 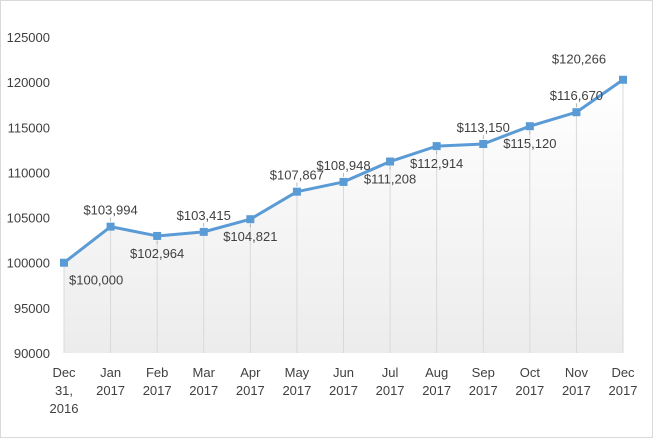 I want to click on y-tick-label: 115000, so click(x=29, y=127).